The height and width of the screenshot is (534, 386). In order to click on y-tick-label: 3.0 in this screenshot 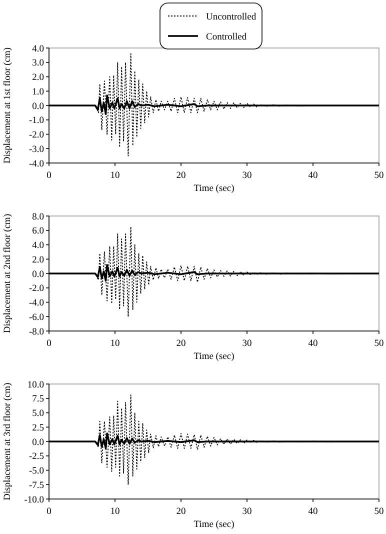, I will do `click(38, 63)`.